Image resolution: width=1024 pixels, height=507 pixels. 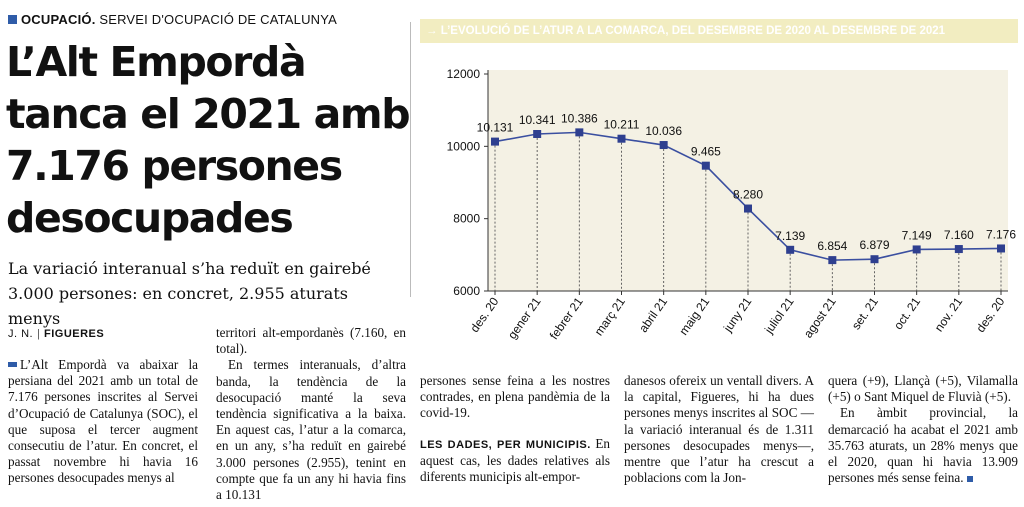 I want to click on x-tick-label: oct. 21, so click(x=907, y=313).